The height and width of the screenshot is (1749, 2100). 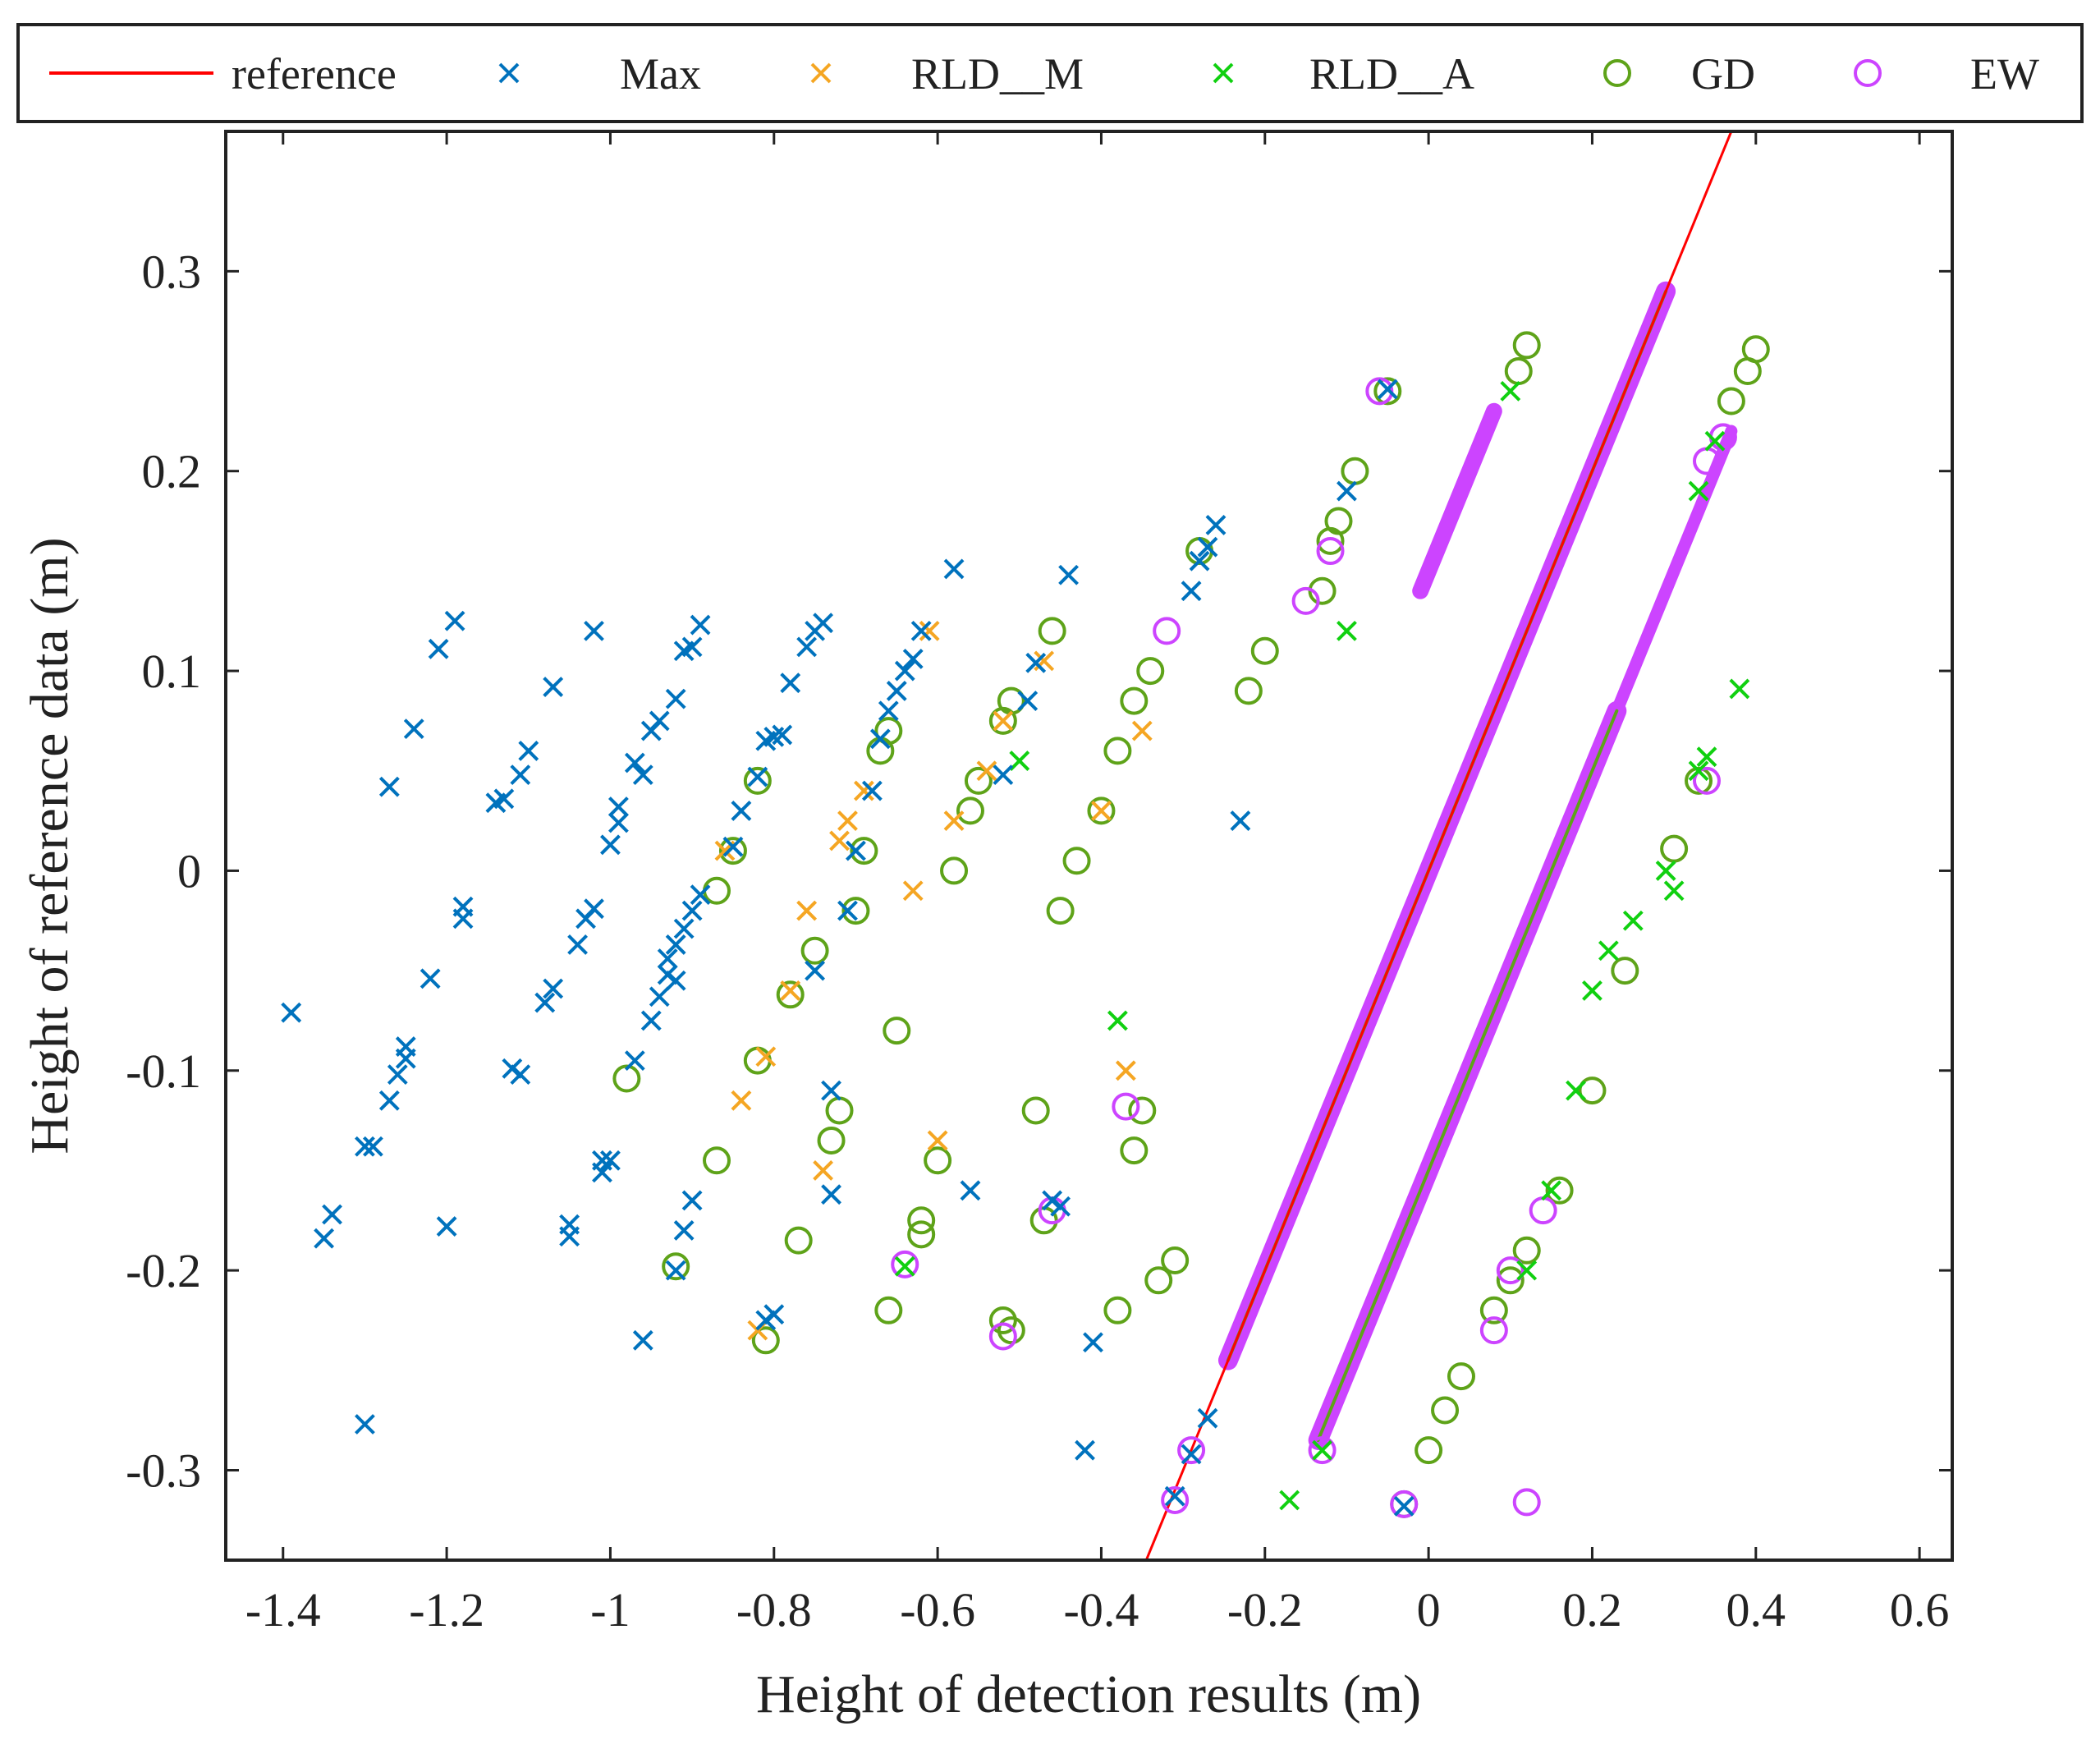 I want to click on x-tick-label: 0.4, so click(x=1756, y=1610).